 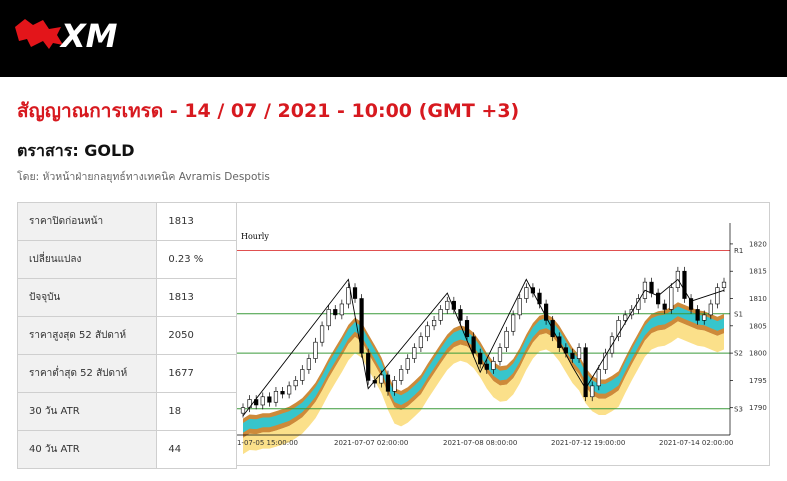 What do you see at coordinates (87, 221) in the screenshot?
I see `stat-label: ราคาปิดก่อนหน้า` at bounding box center [87, 221].